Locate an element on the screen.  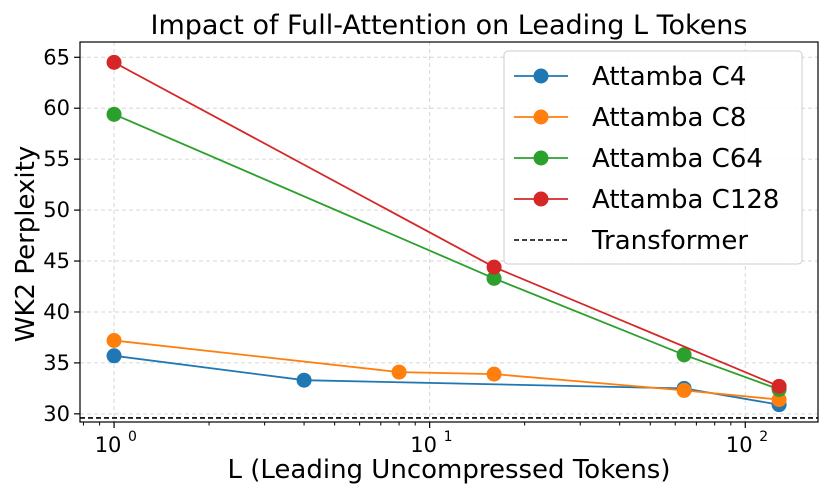
legend-label: Attamba C64 is located at coordinates (677, 159).